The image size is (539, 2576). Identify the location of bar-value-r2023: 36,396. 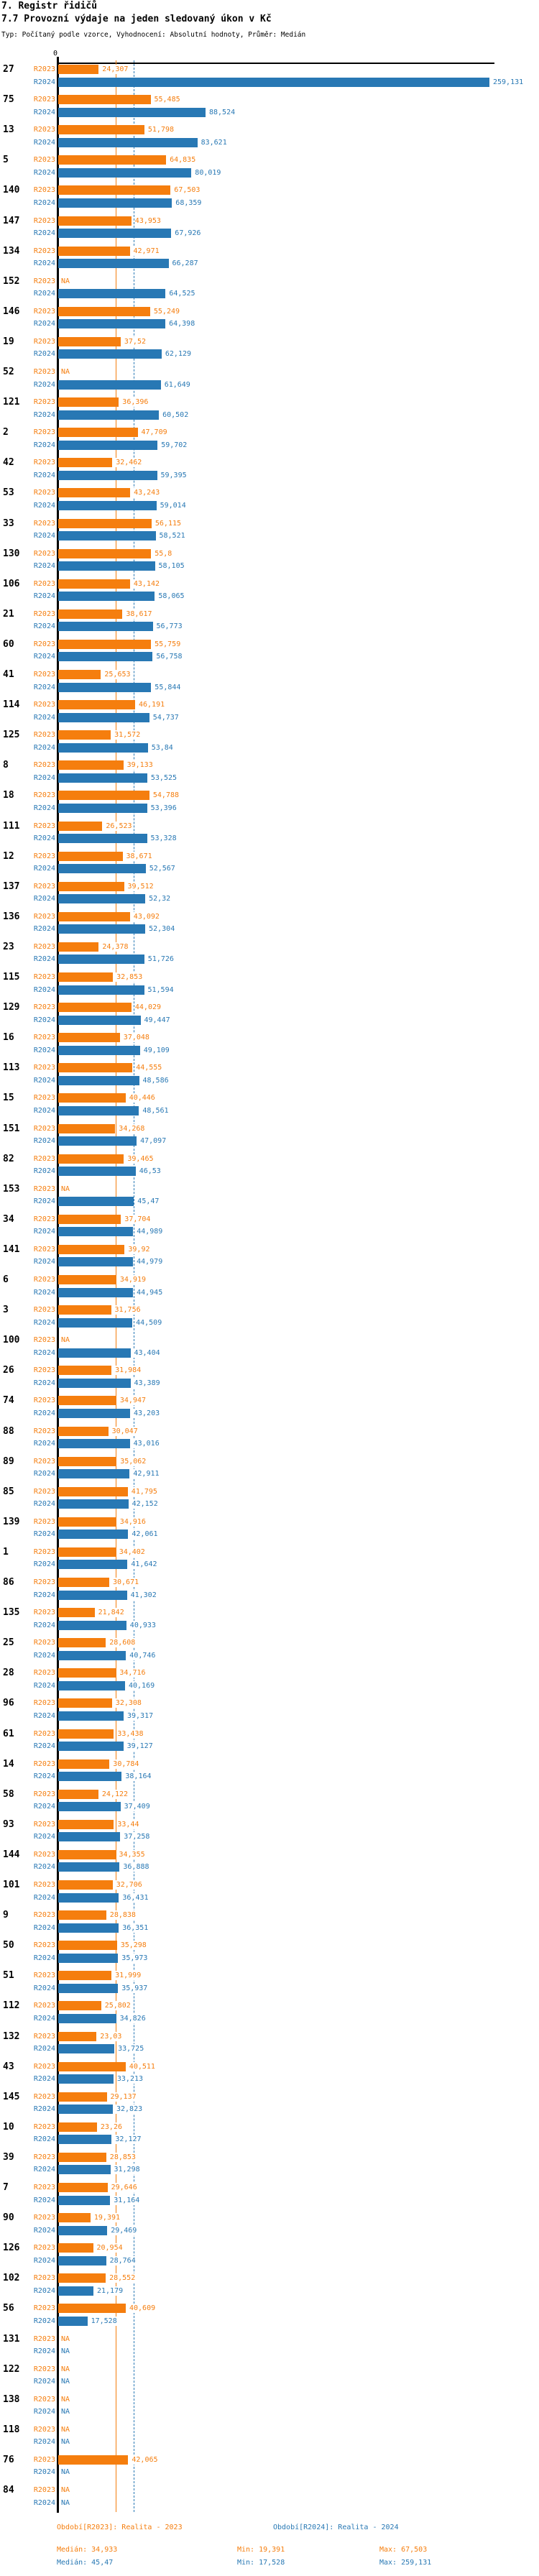
(135, 402).